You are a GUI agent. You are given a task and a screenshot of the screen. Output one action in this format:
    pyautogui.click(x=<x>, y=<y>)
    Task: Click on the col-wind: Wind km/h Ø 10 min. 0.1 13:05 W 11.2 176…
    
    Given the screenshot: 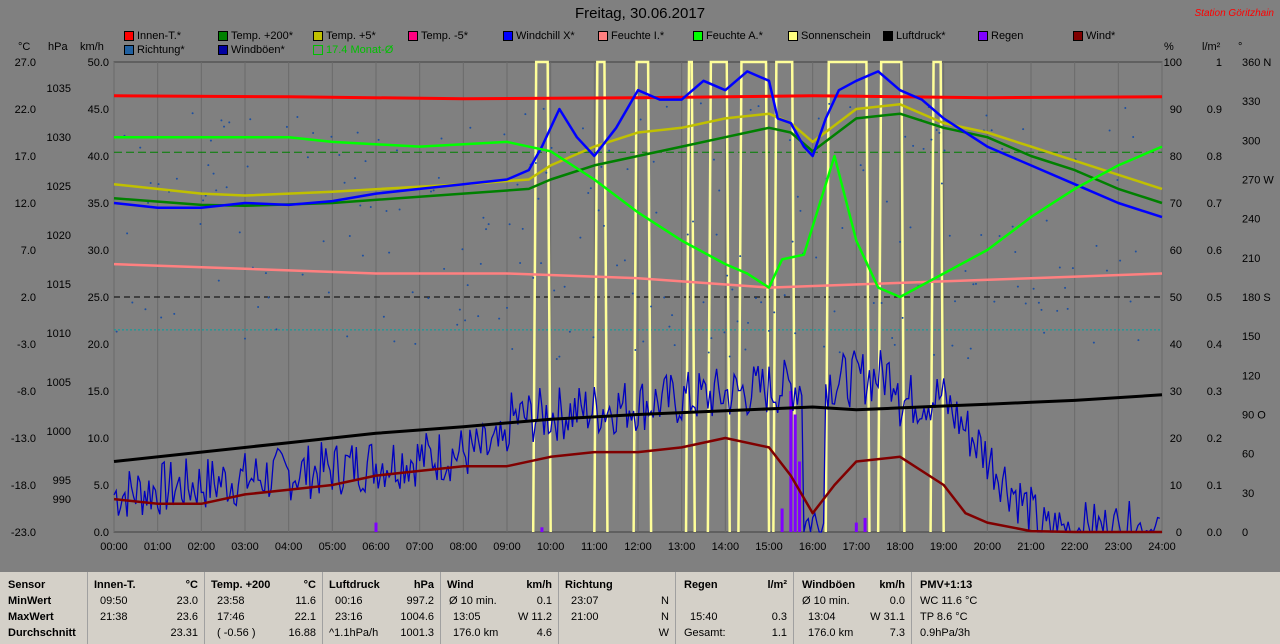 What is the action you would take?
    pyautogui.click(x=500, y=608)
    